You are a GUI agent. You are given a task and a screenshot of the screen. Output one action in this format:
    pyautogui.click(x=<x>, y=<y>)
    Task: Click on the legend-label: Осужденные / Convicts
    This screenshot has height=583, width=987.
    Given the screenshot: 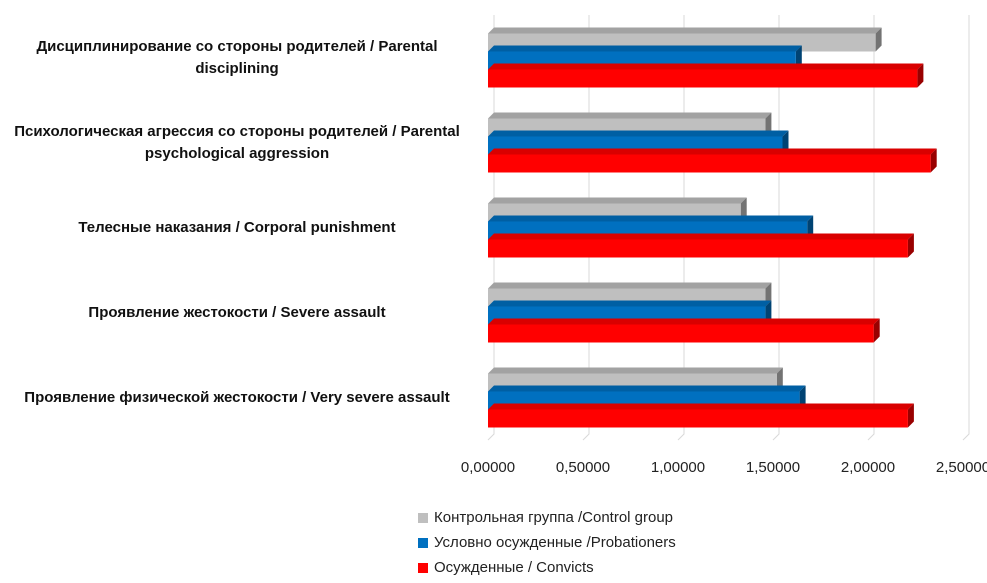 What is the action you would take?
    pyautogui.click(x=514, y=567)
    